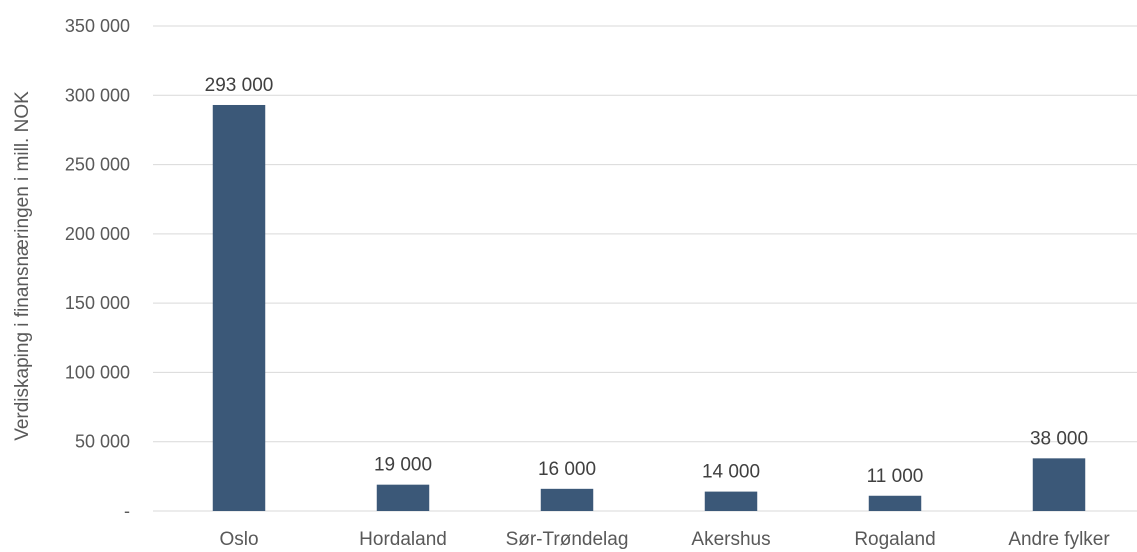 The width and height of the screenshot is (1137, 552). Describe the element at coordinates (127, 511) in the screenshot. I see `y-tick-label: -` at that location.